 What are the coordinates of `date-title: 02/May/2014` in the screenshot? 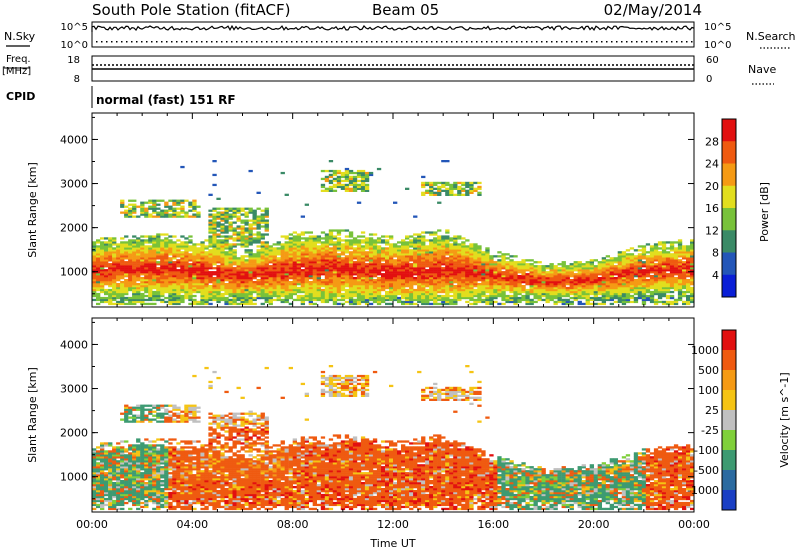 It's located at (653, 10).